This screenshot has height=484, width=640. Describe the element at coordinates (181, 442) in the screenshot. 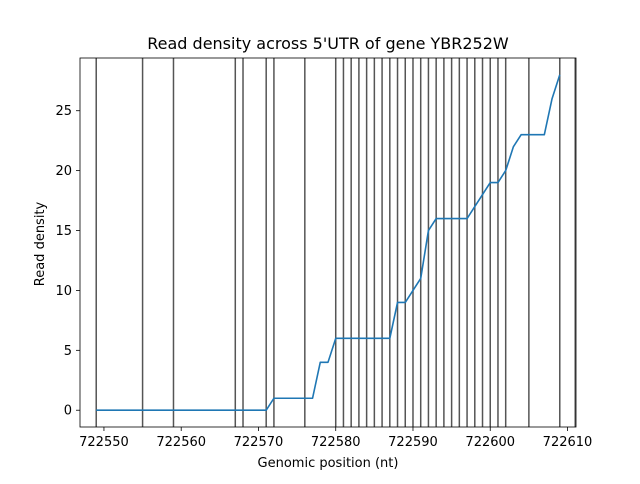

I see `x-tick-label-722560: 722560` at that location.